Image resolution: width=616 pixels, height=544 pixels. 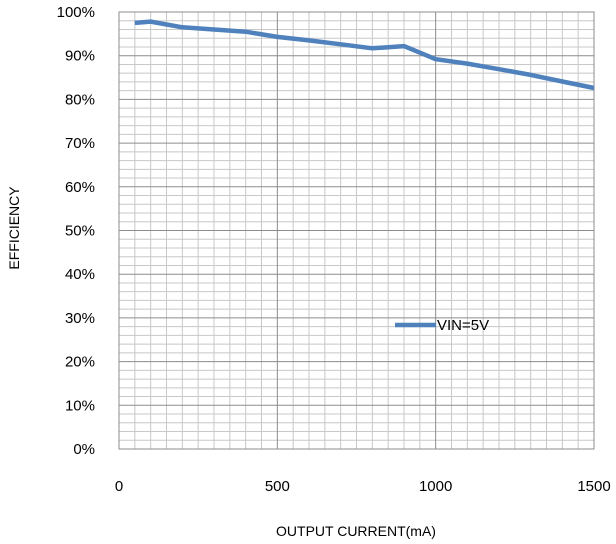 I want to click on y-tick-label: 20%, so click(x=80, y=362).